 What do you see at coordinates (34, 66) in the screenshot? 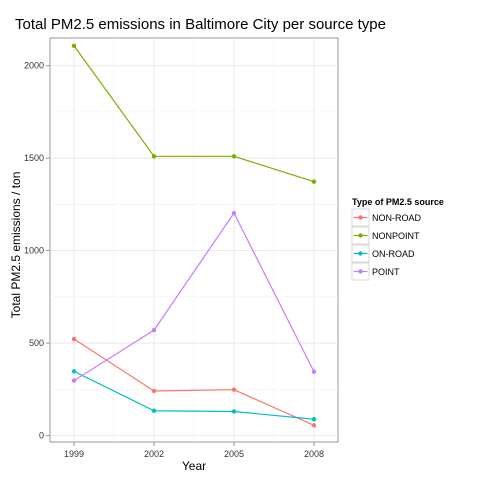
I see `y-tick-label: 2000` at bounding box center [34, 66].